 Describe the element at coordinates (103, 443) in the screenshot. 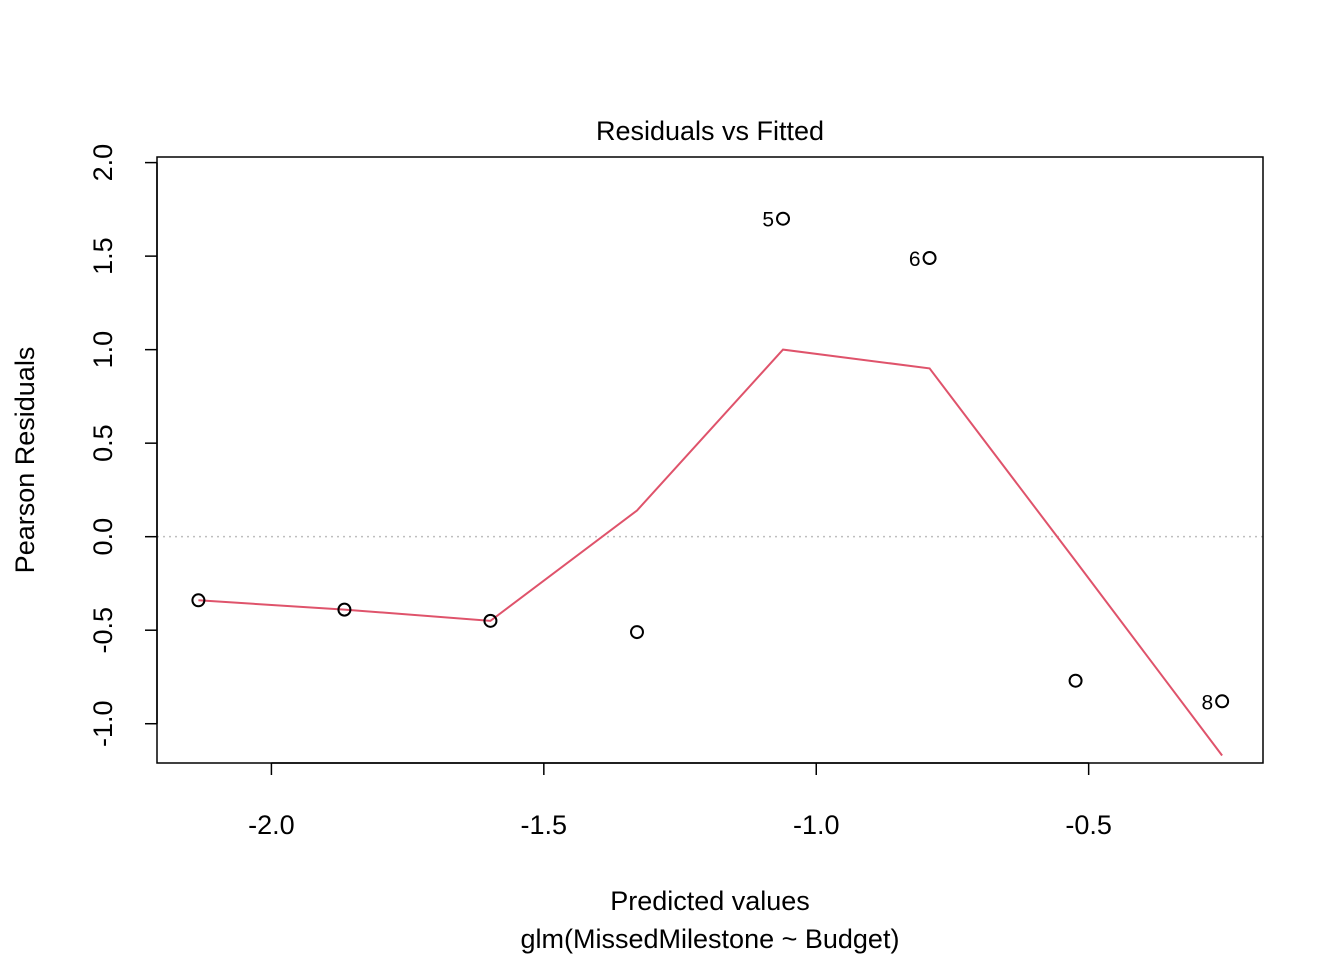

I see `y-tick-label: 0.5` at that location.